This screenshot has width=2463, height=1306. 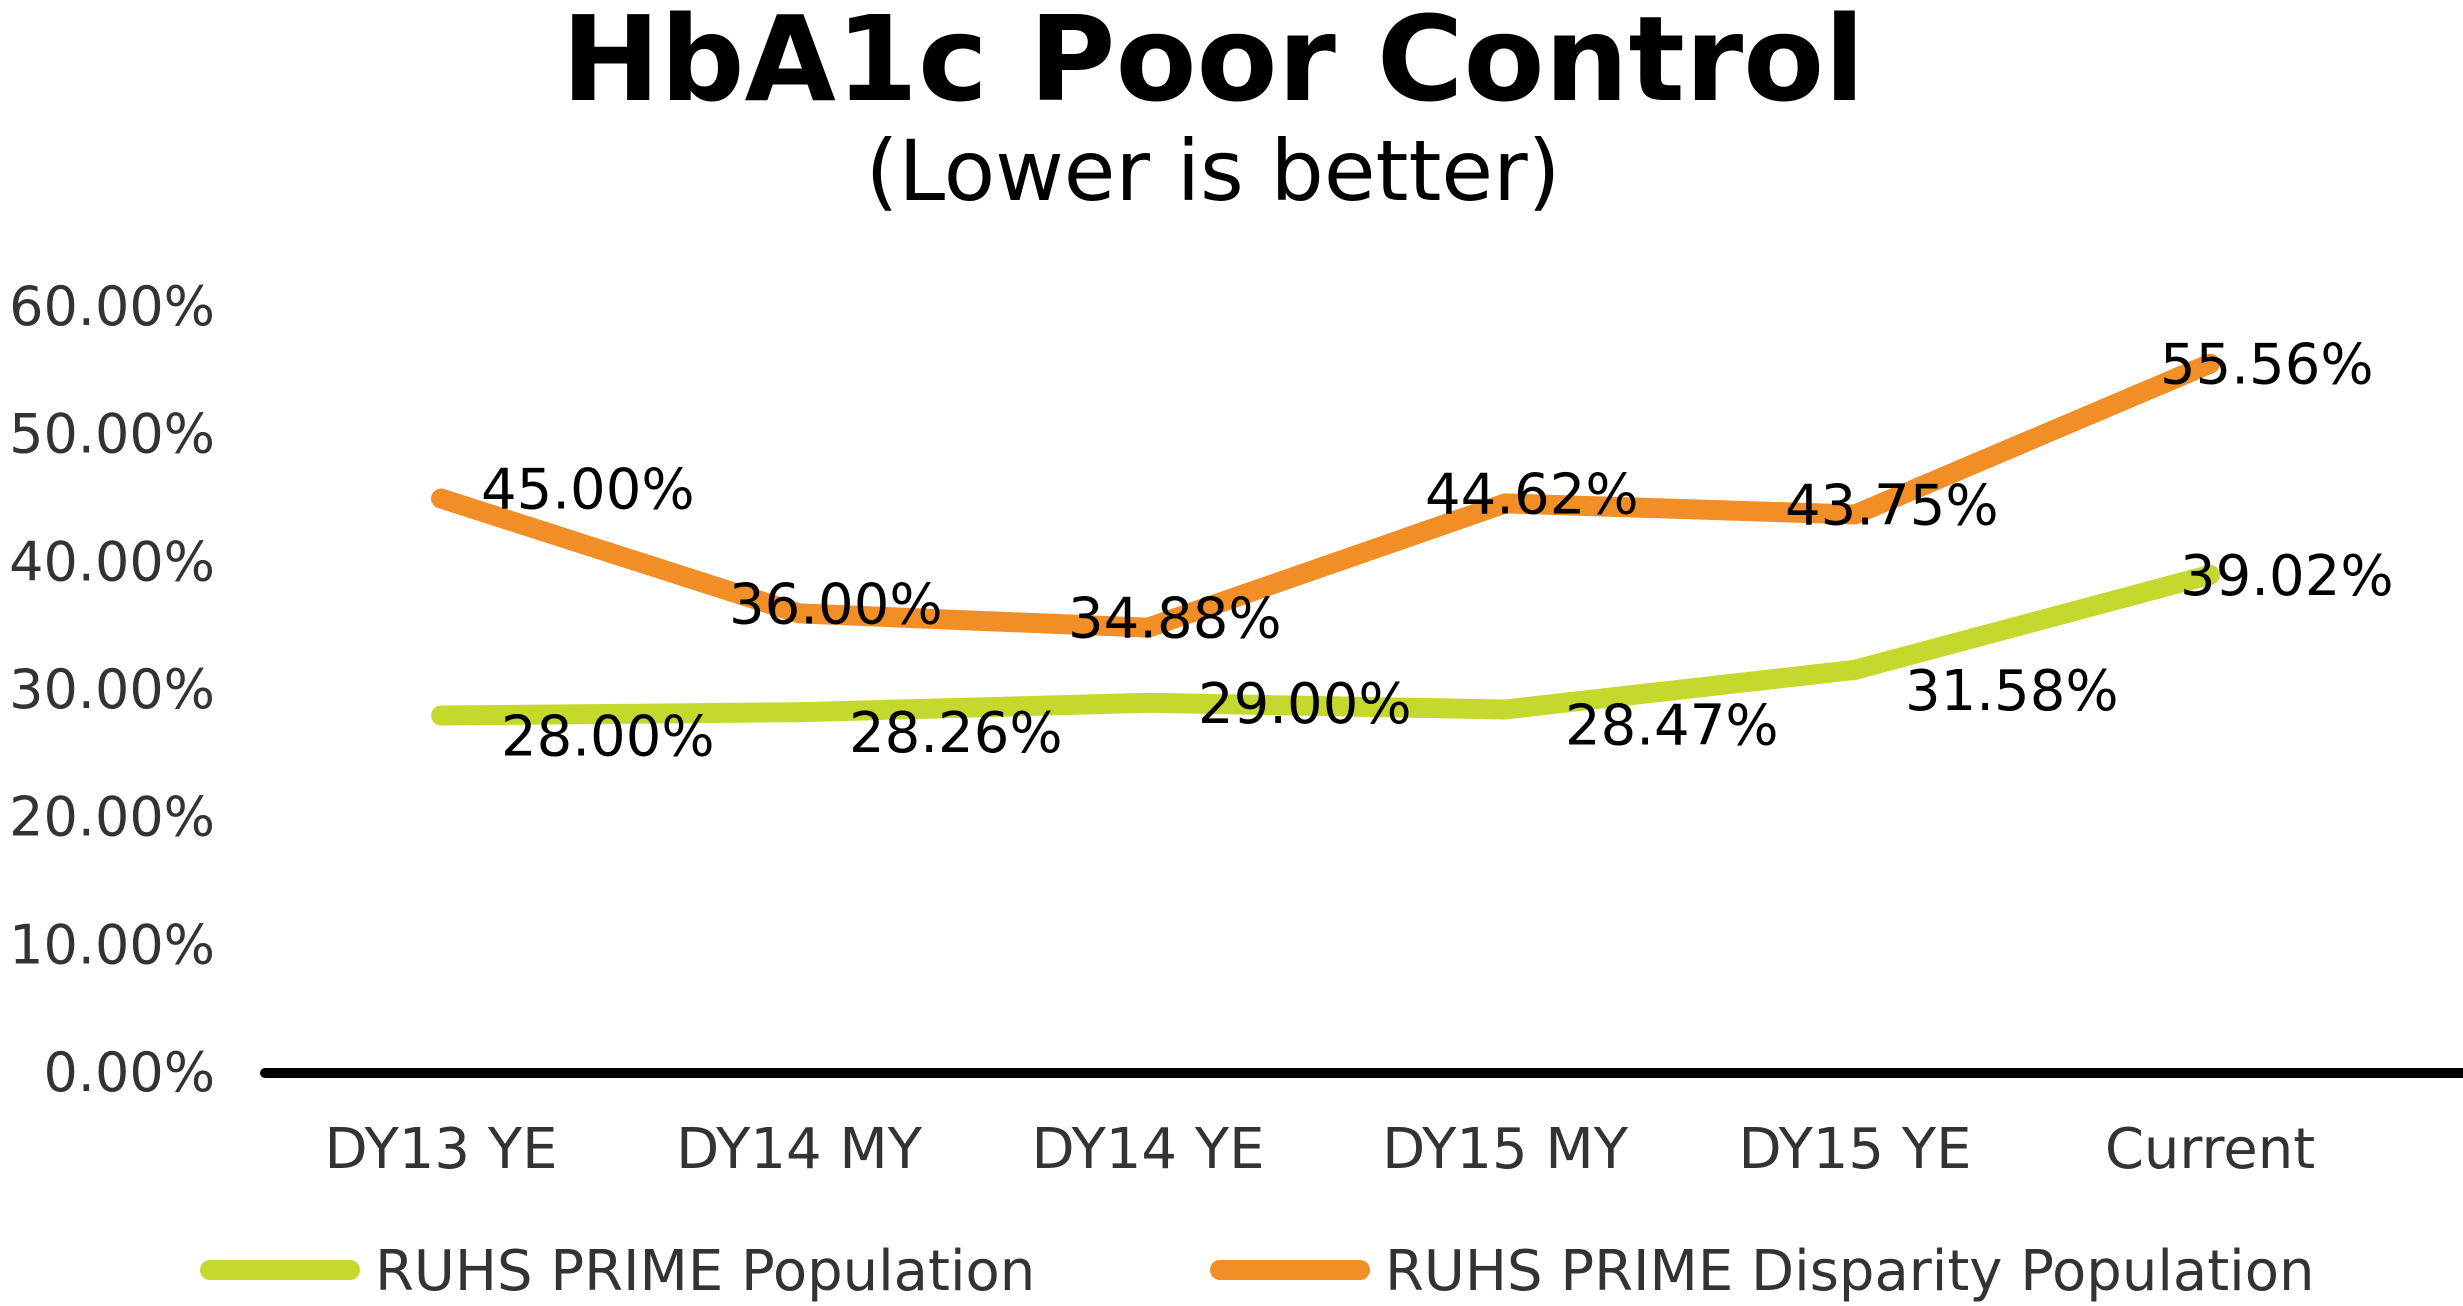 What do you see at coordinates (1849, 1271) in the screenshot?
I see `legend-label: RUHS PRIME Disparity Population` at bounding box center [1849, 1271].